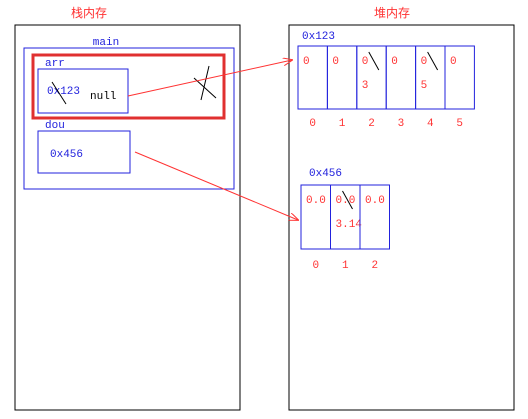 Image resolution: width=528 pixels, height=419 pixels. I want to click on arr-label: arr, so click(55, 64).